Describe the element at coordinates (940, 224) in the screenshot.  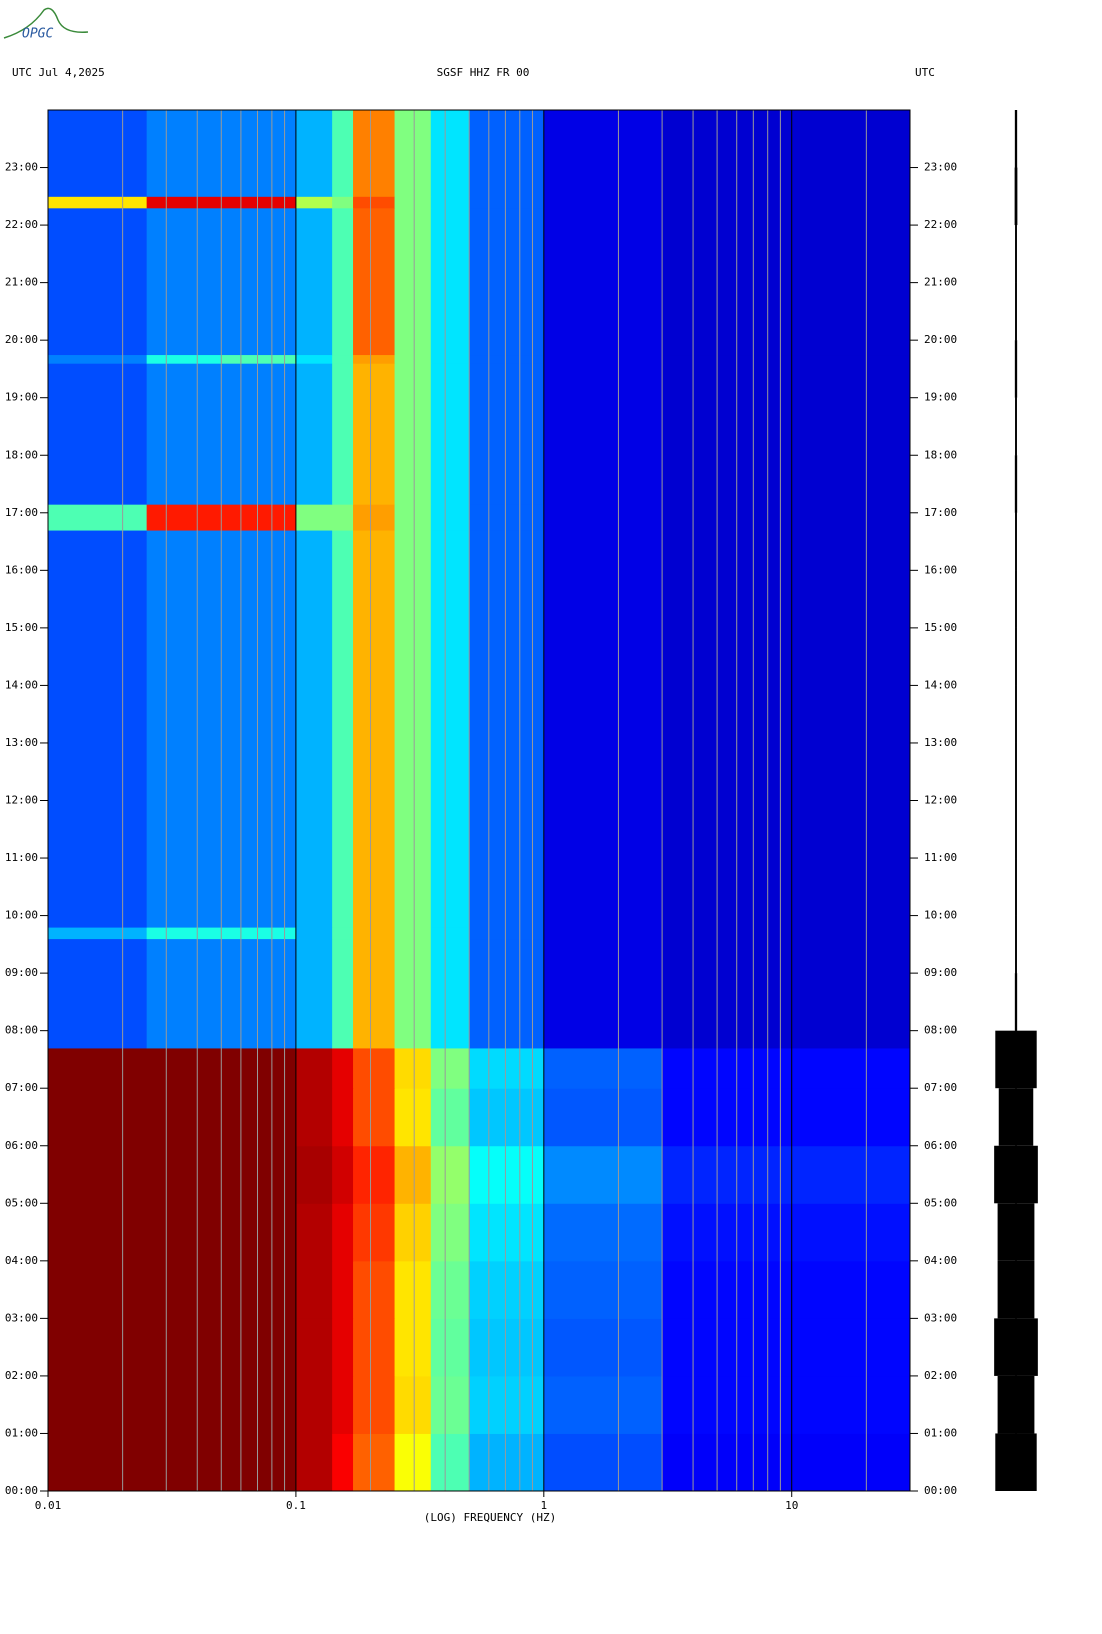
I see `y-tick-label-right: 22:00` at that location.